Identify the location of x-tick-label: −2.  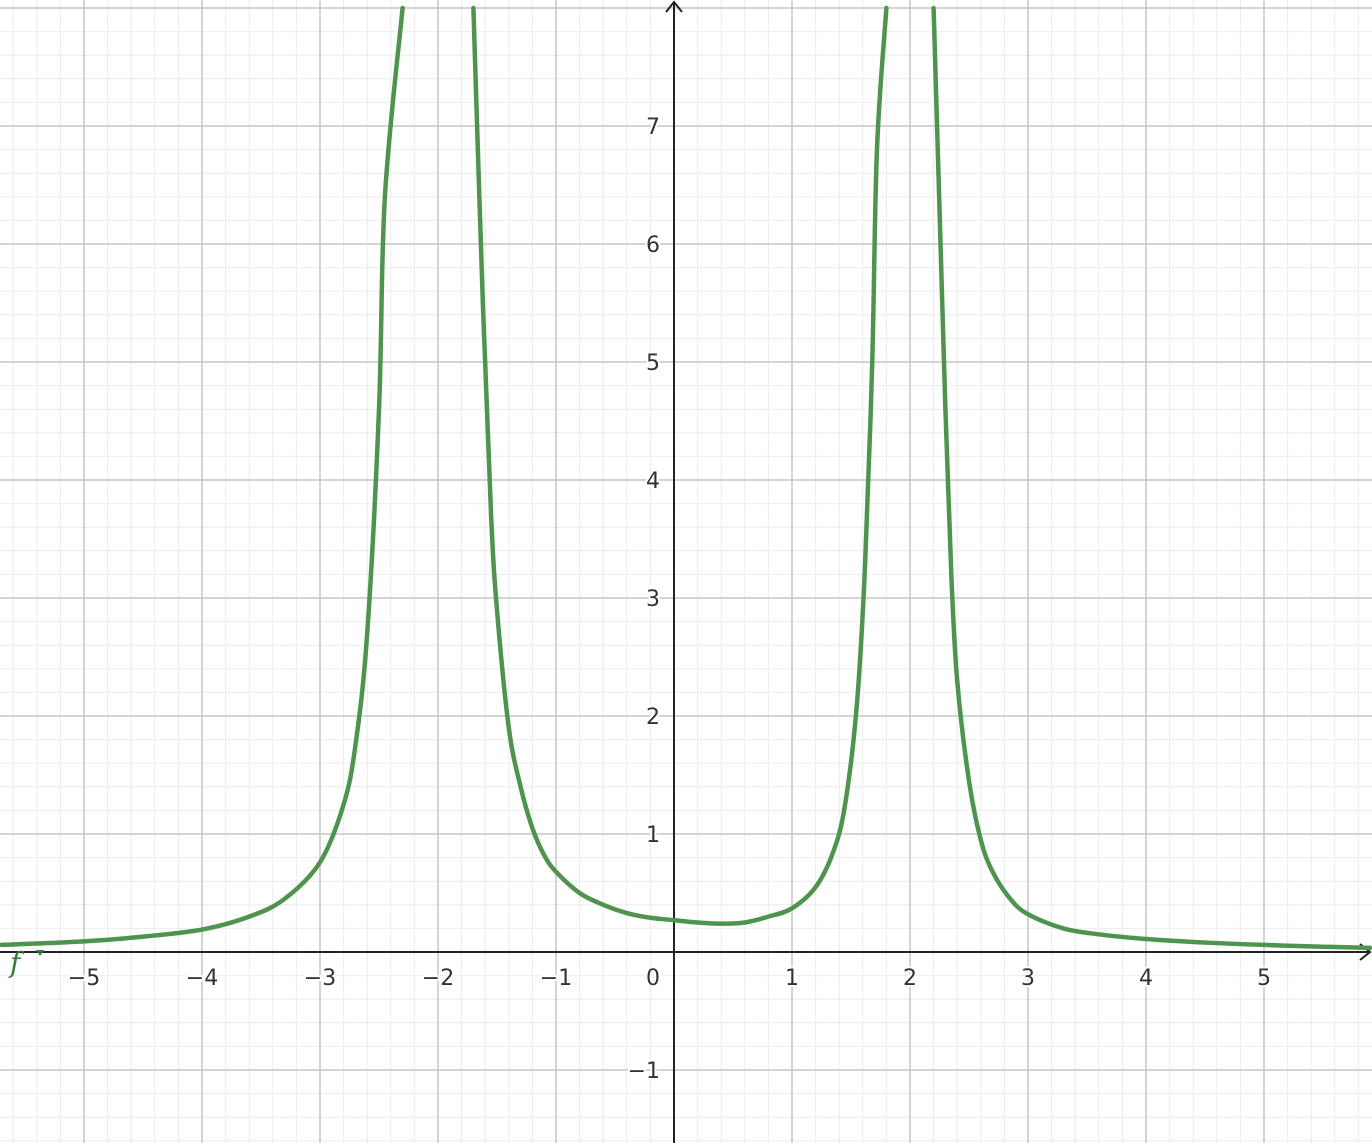
(438, 978).